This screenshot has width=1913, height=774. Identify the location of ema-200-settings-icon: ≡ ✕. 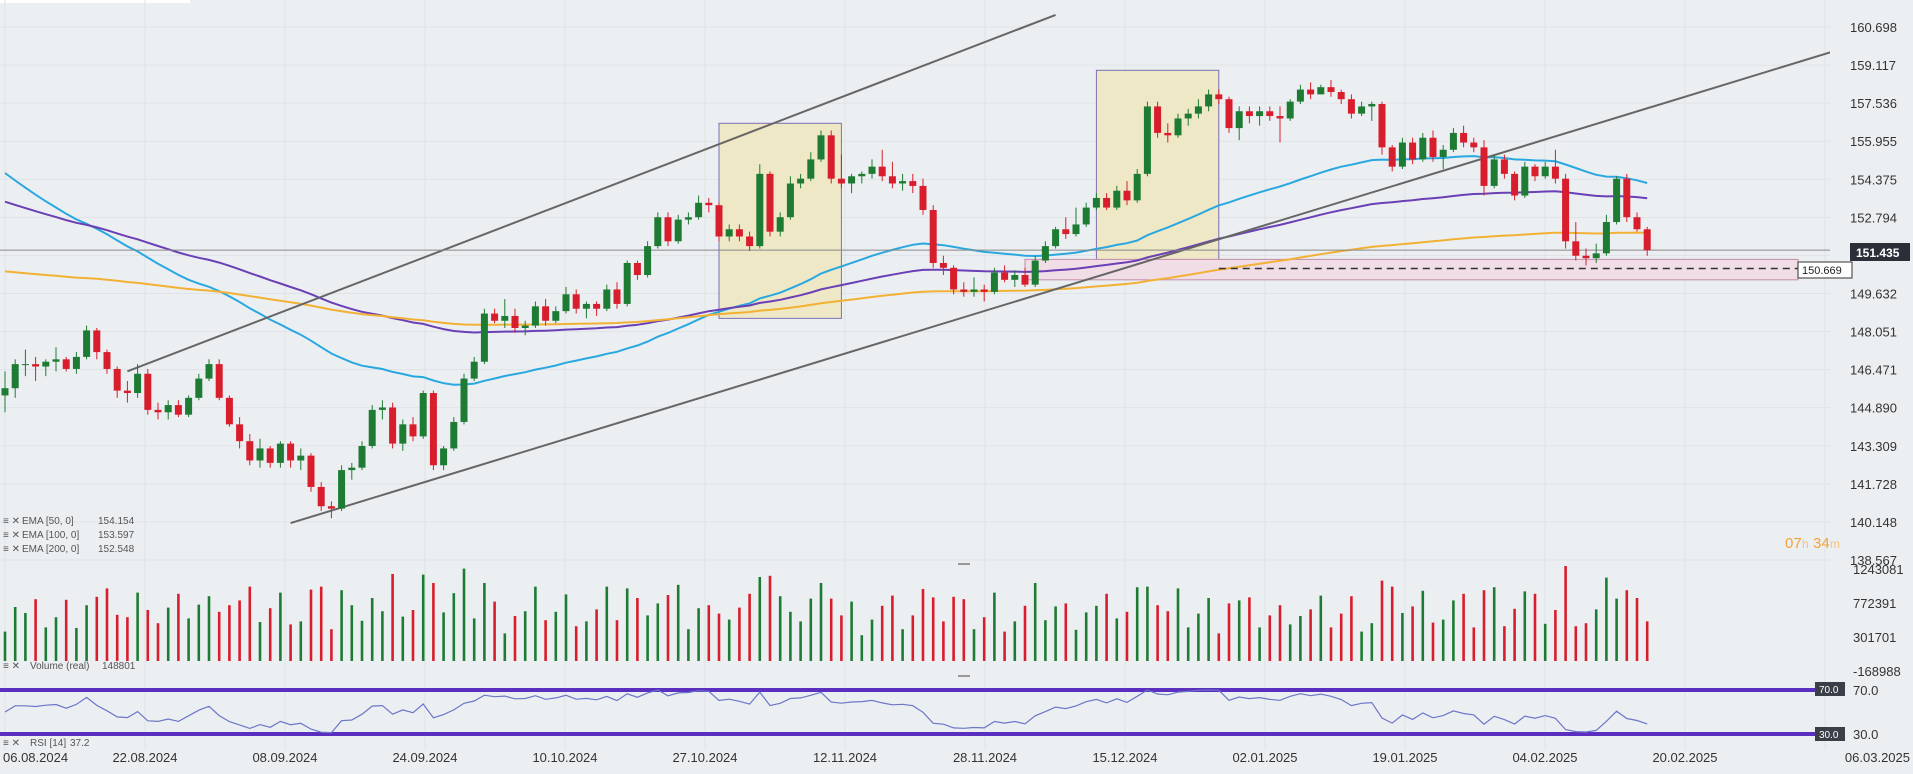
(11, 549).